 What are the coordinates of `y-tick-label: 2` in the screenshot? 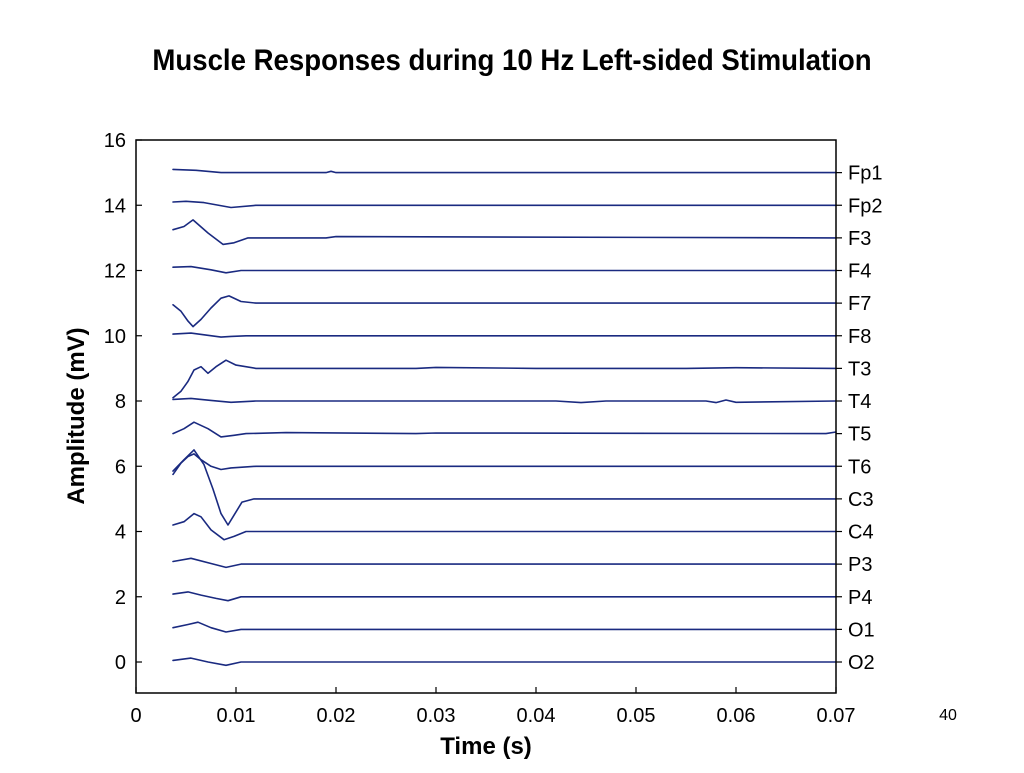 It's located at (120, 598).